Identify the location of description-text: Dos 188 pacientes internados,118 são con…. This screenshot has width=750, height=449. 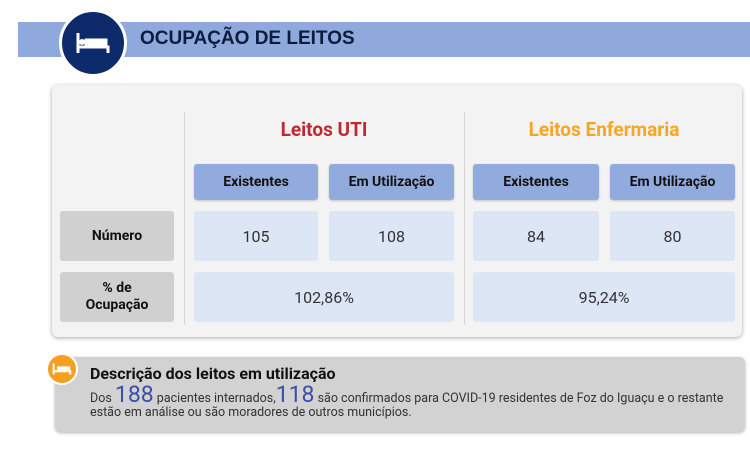
(410, 401).